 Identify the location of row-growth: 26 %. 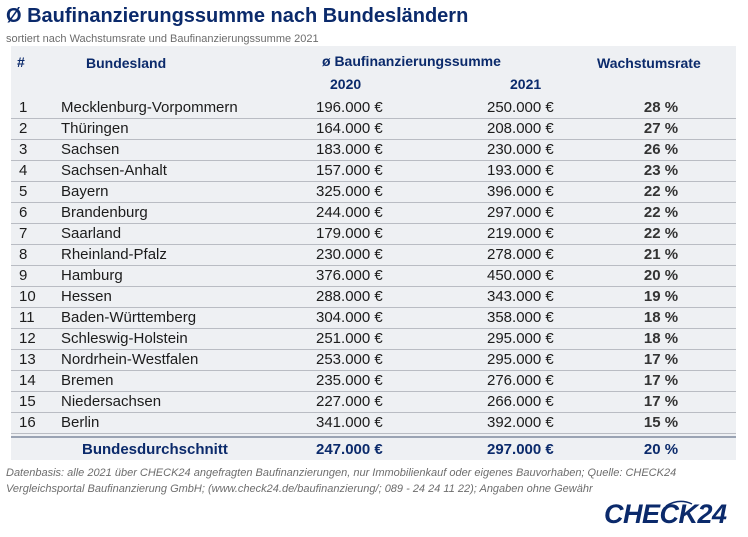
(661, 149).